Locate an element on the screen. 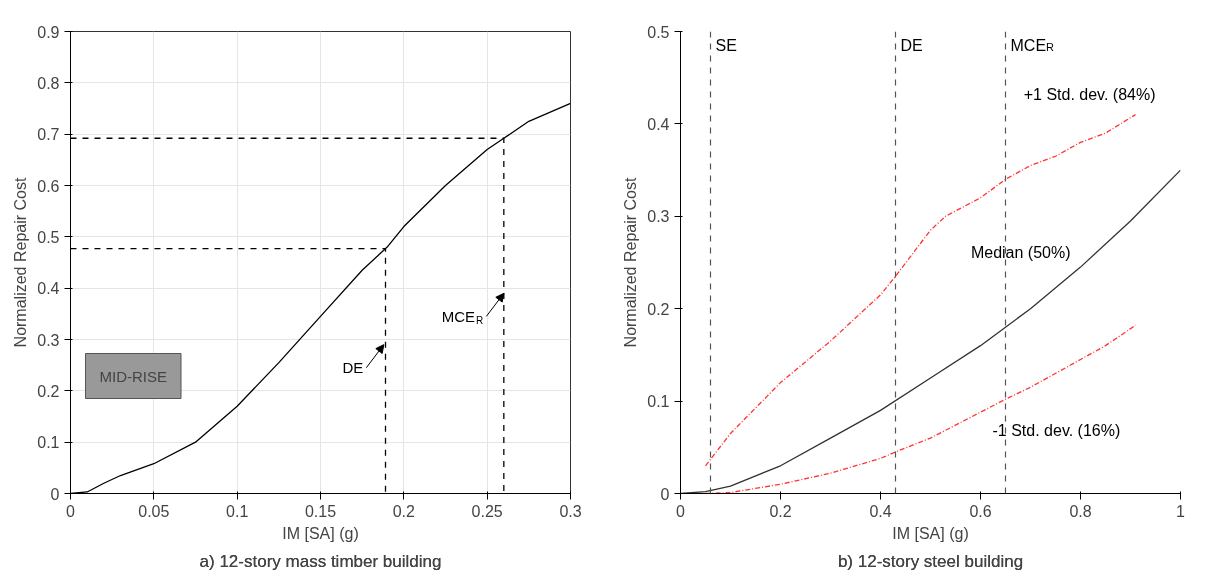 The width and height of the screenshot is (1229, 581). annotation: DE is located at coordinates (353, 368).